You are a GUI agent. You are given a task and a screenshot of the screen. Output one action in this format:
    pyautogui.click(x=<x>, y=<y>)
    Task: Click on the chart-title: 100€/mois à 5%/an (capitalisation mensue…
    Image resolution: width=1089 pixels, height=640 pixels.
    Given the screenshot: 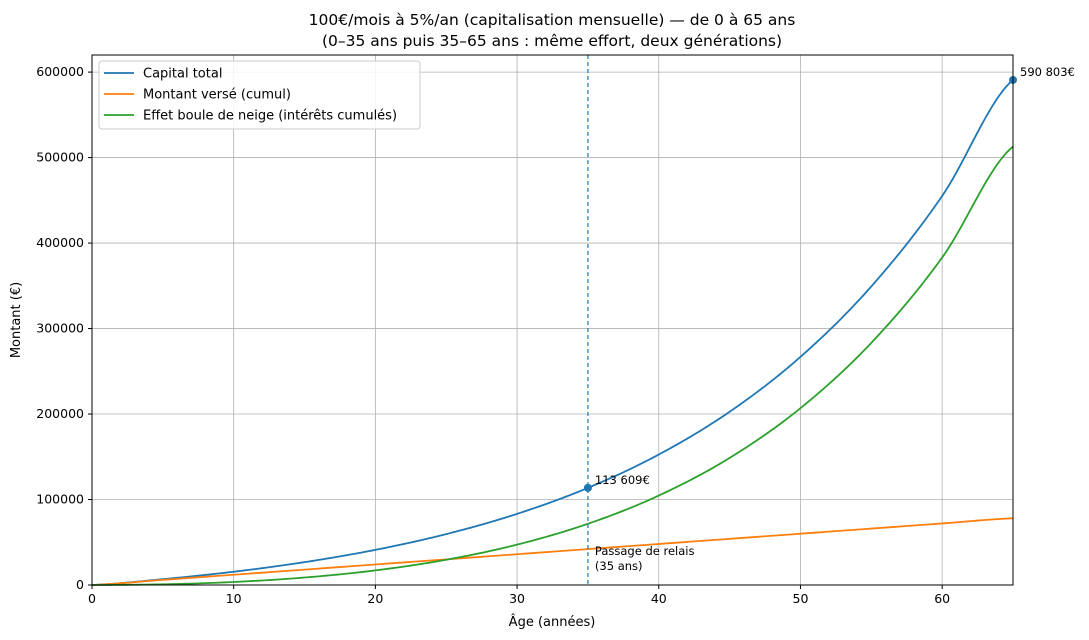 What is the action you would take?
    pyautogui.click(x=552, y=20)
    